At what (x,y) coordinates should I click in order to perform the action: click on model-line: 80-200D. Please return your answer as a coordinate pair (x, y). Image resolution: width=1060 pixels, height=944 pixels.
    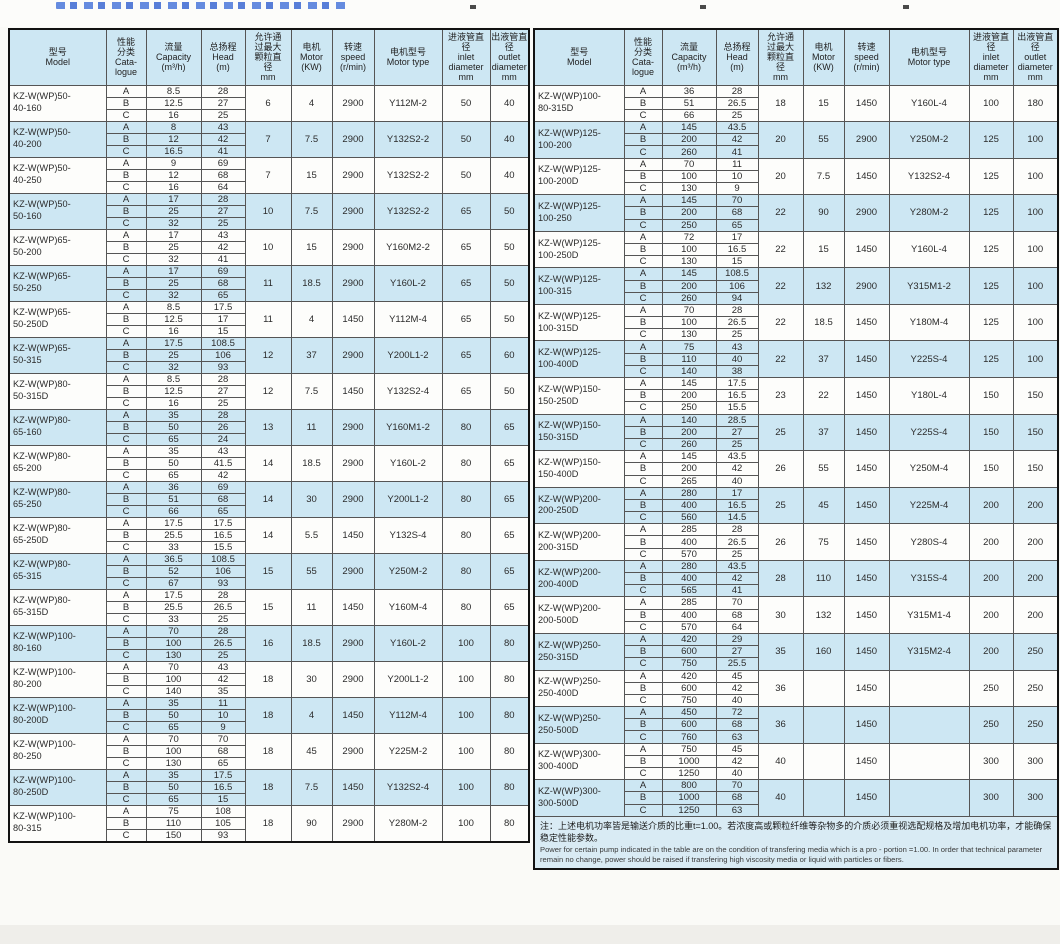
    Looking at the image, I should click on (31, 720).